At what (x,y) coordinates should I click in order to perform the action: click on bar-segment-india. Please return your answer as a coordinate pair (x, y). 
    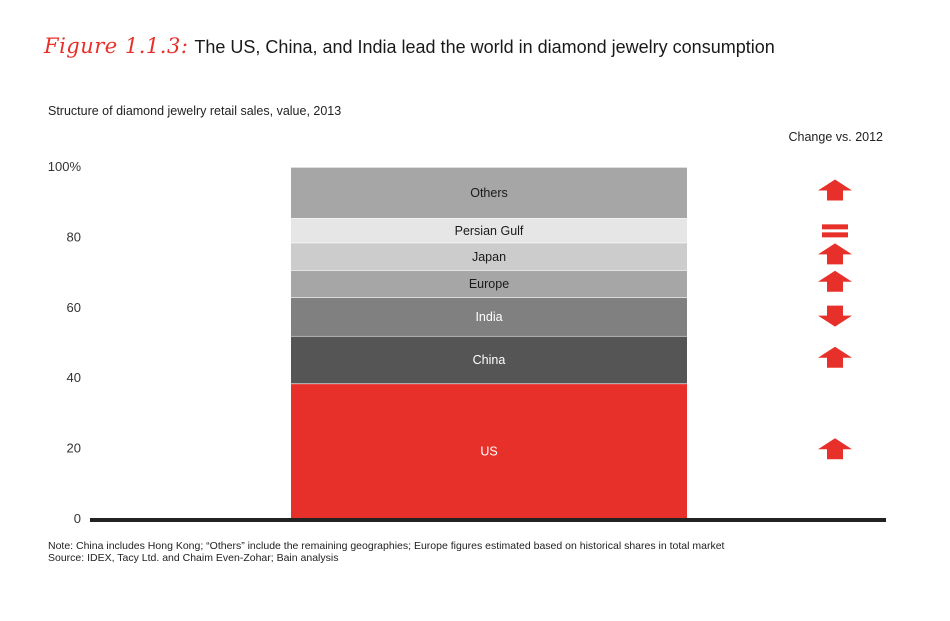
    Looking at the image, I should click on (489, 316).